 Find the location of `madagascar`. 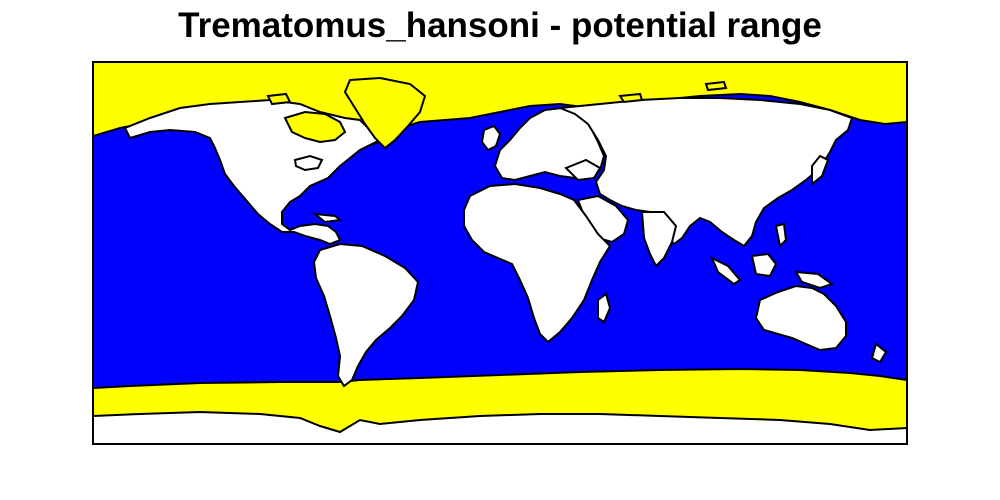

madagascar is located at coordinates (604, 308).